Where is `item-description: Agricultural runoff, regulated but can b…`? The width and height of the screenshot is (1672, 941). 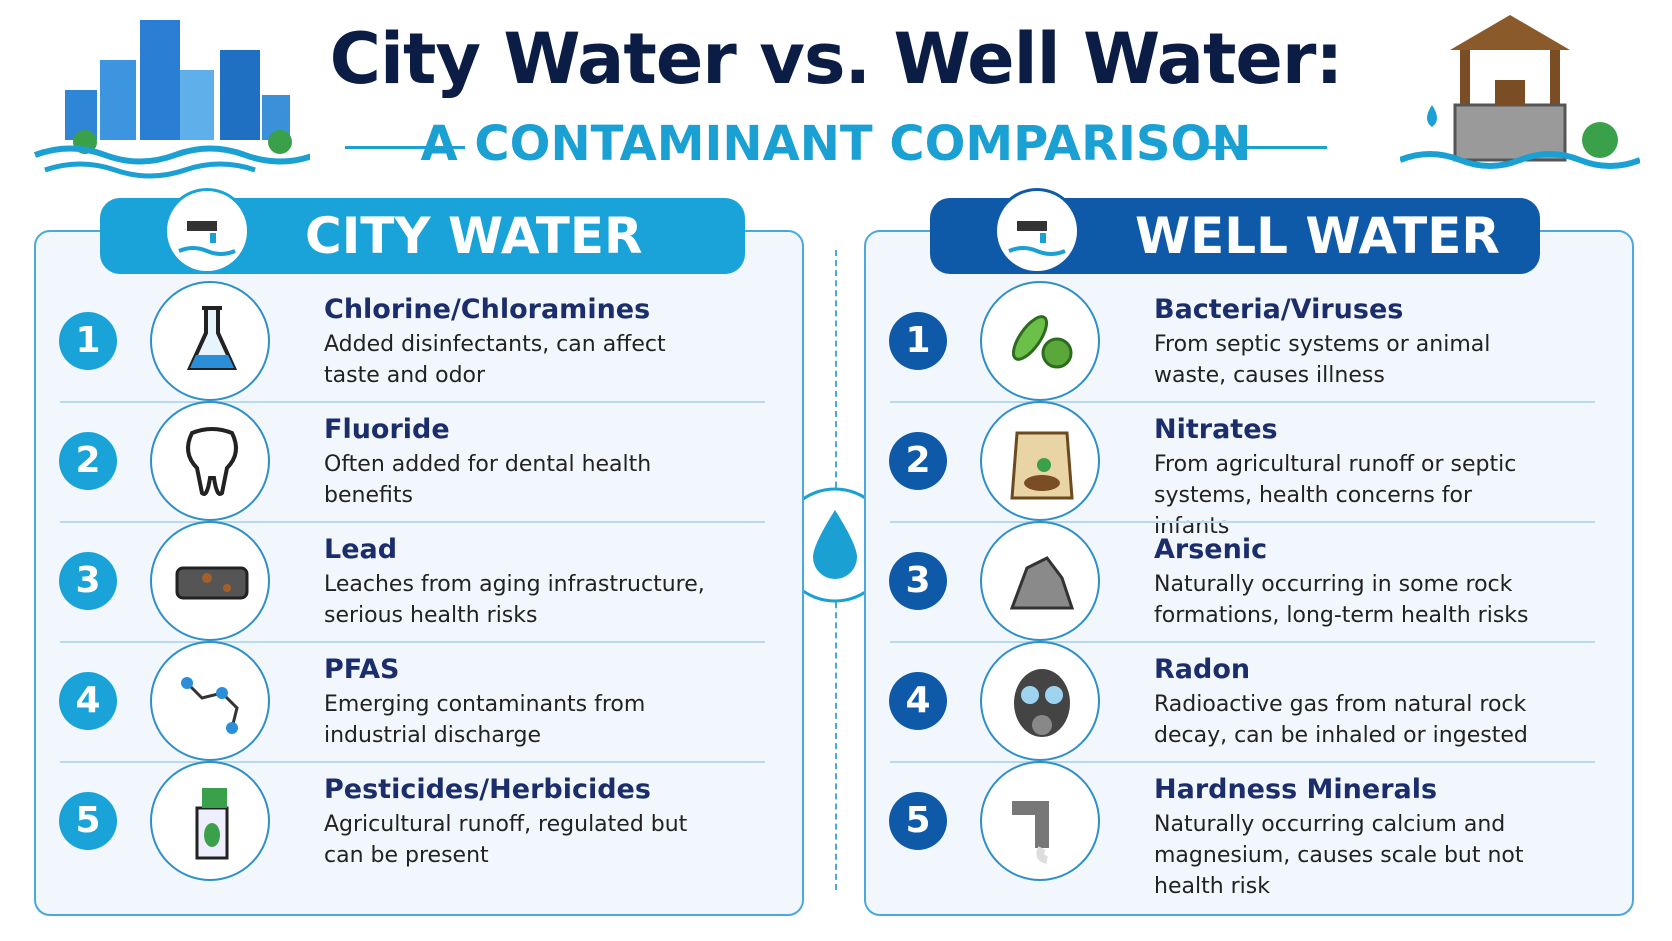 item-description: Agricultural runoff, regulated but can b… is located at coordinates (506, 840).